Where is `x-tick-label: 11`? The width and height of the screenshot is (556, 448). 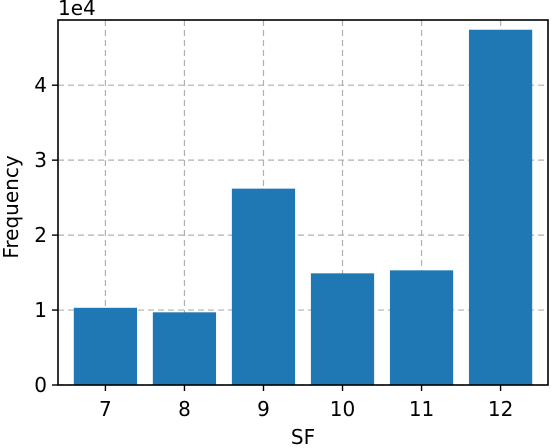
x-tick-label: 11 is located at coordinates (421, 409).